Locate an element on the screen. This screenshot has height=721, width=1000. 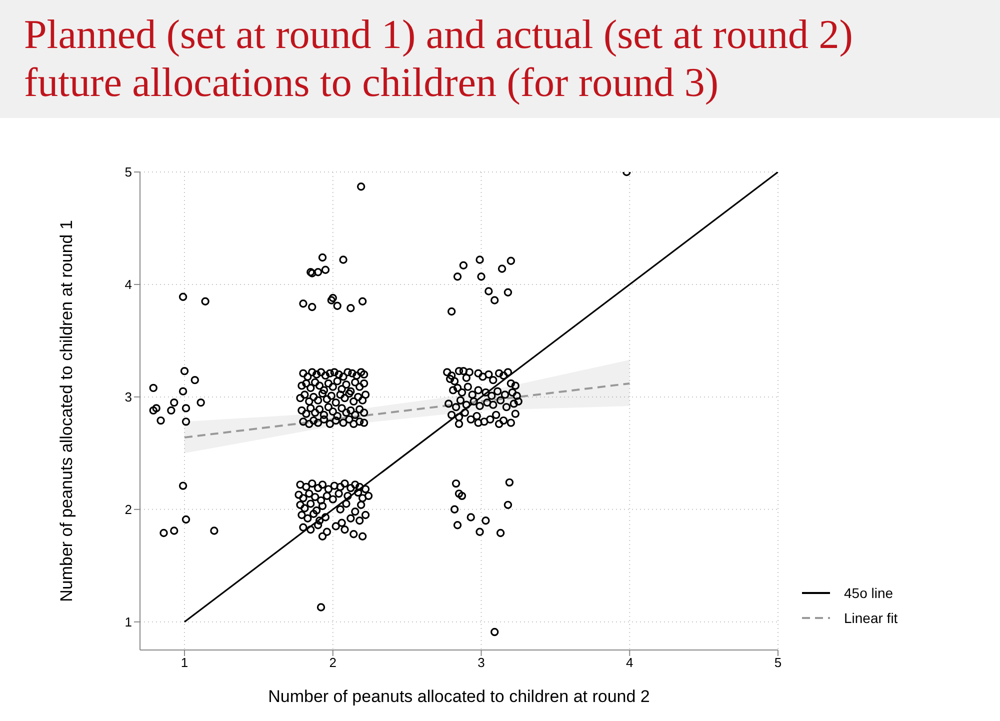
x-tick-label: 1 is located at coordinates (184, 662).